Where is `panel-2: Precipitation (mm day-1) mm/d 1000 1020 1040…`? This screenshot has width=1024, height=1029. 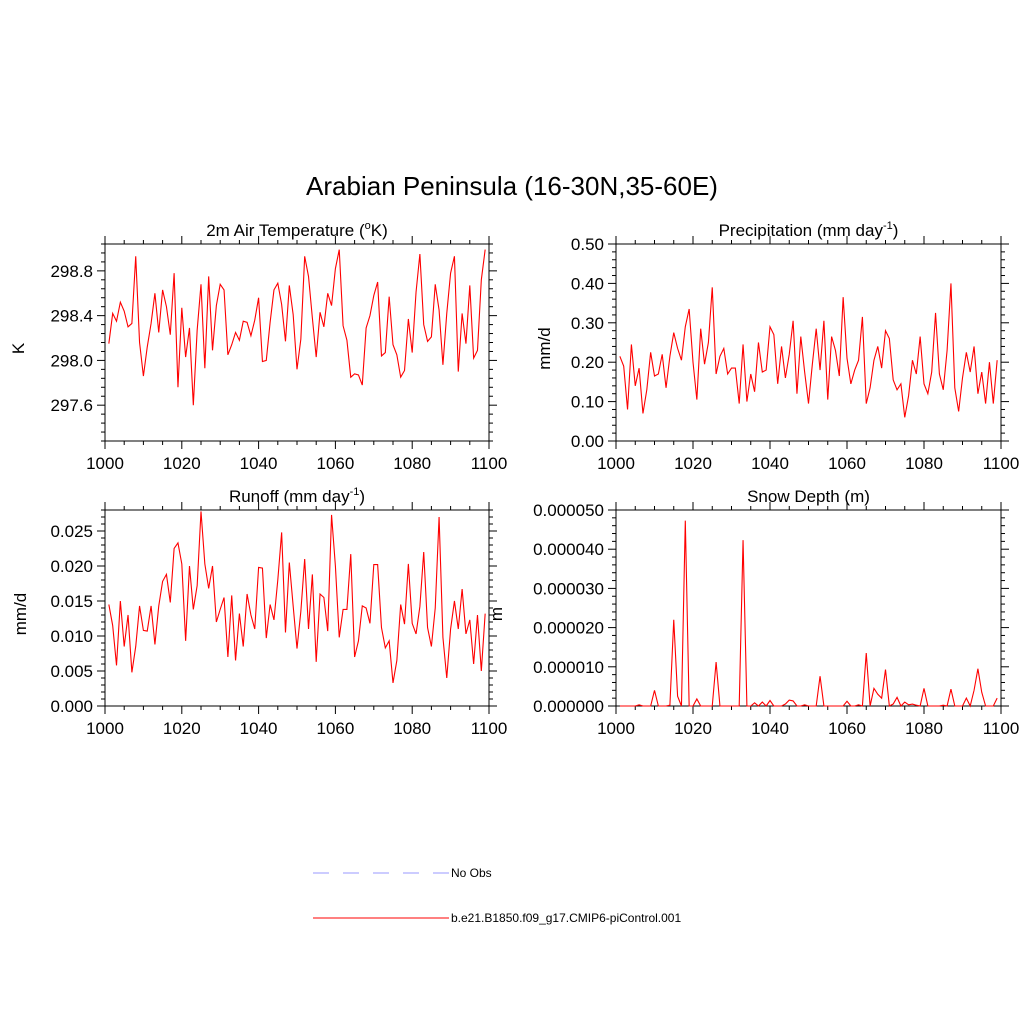 panel-2: Precipitation (mm day-1) mm/d 1000 1020 1040… is located at coordinates (777, 346).